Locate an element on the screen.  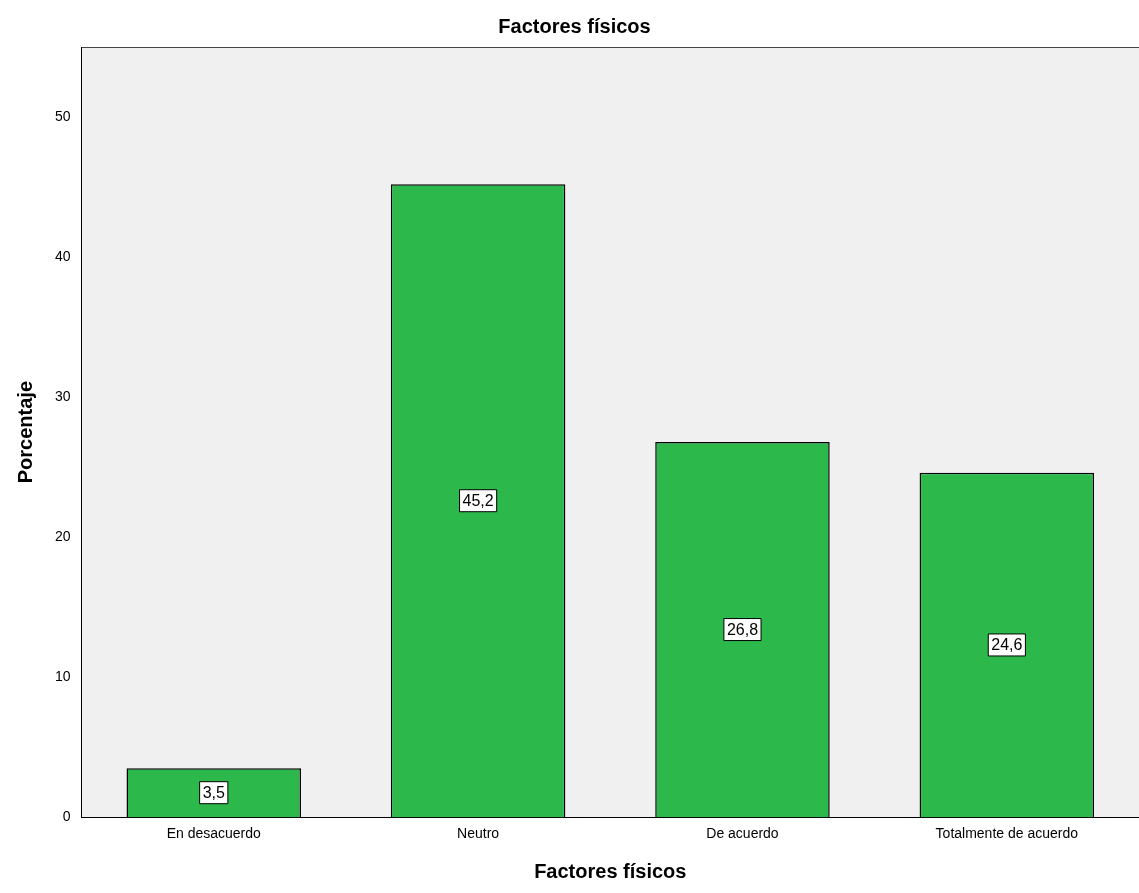
x-axis-title: Factores físicos is located at coordinates (610, 870).